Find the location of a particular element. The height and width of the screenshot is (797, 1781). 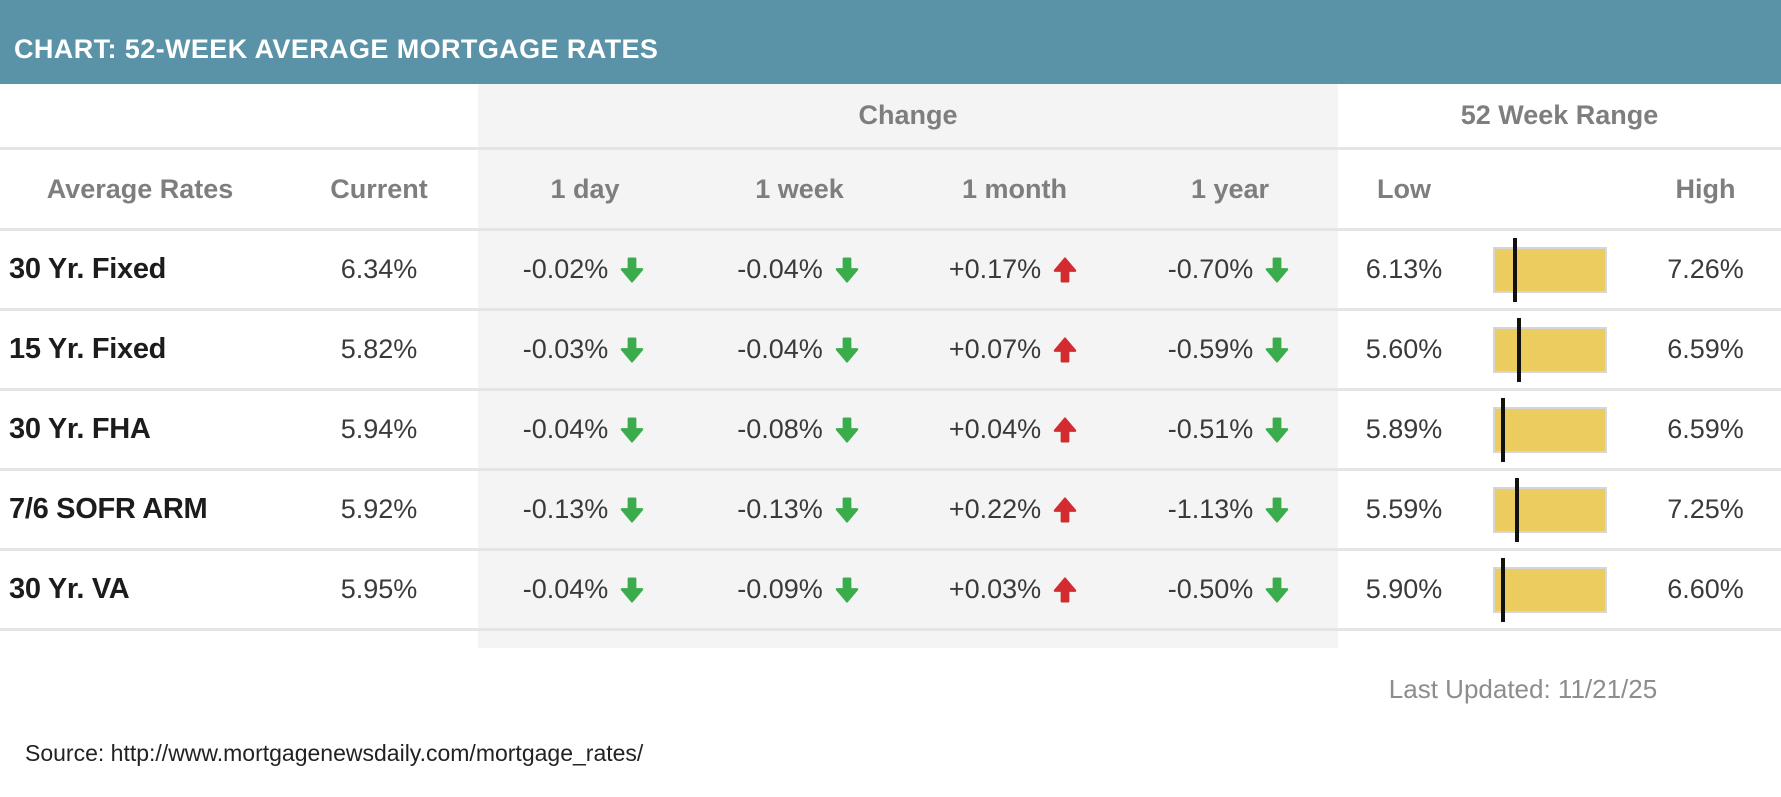

change-1month-cell: +0.07% is located at coordinates (1014, 349).